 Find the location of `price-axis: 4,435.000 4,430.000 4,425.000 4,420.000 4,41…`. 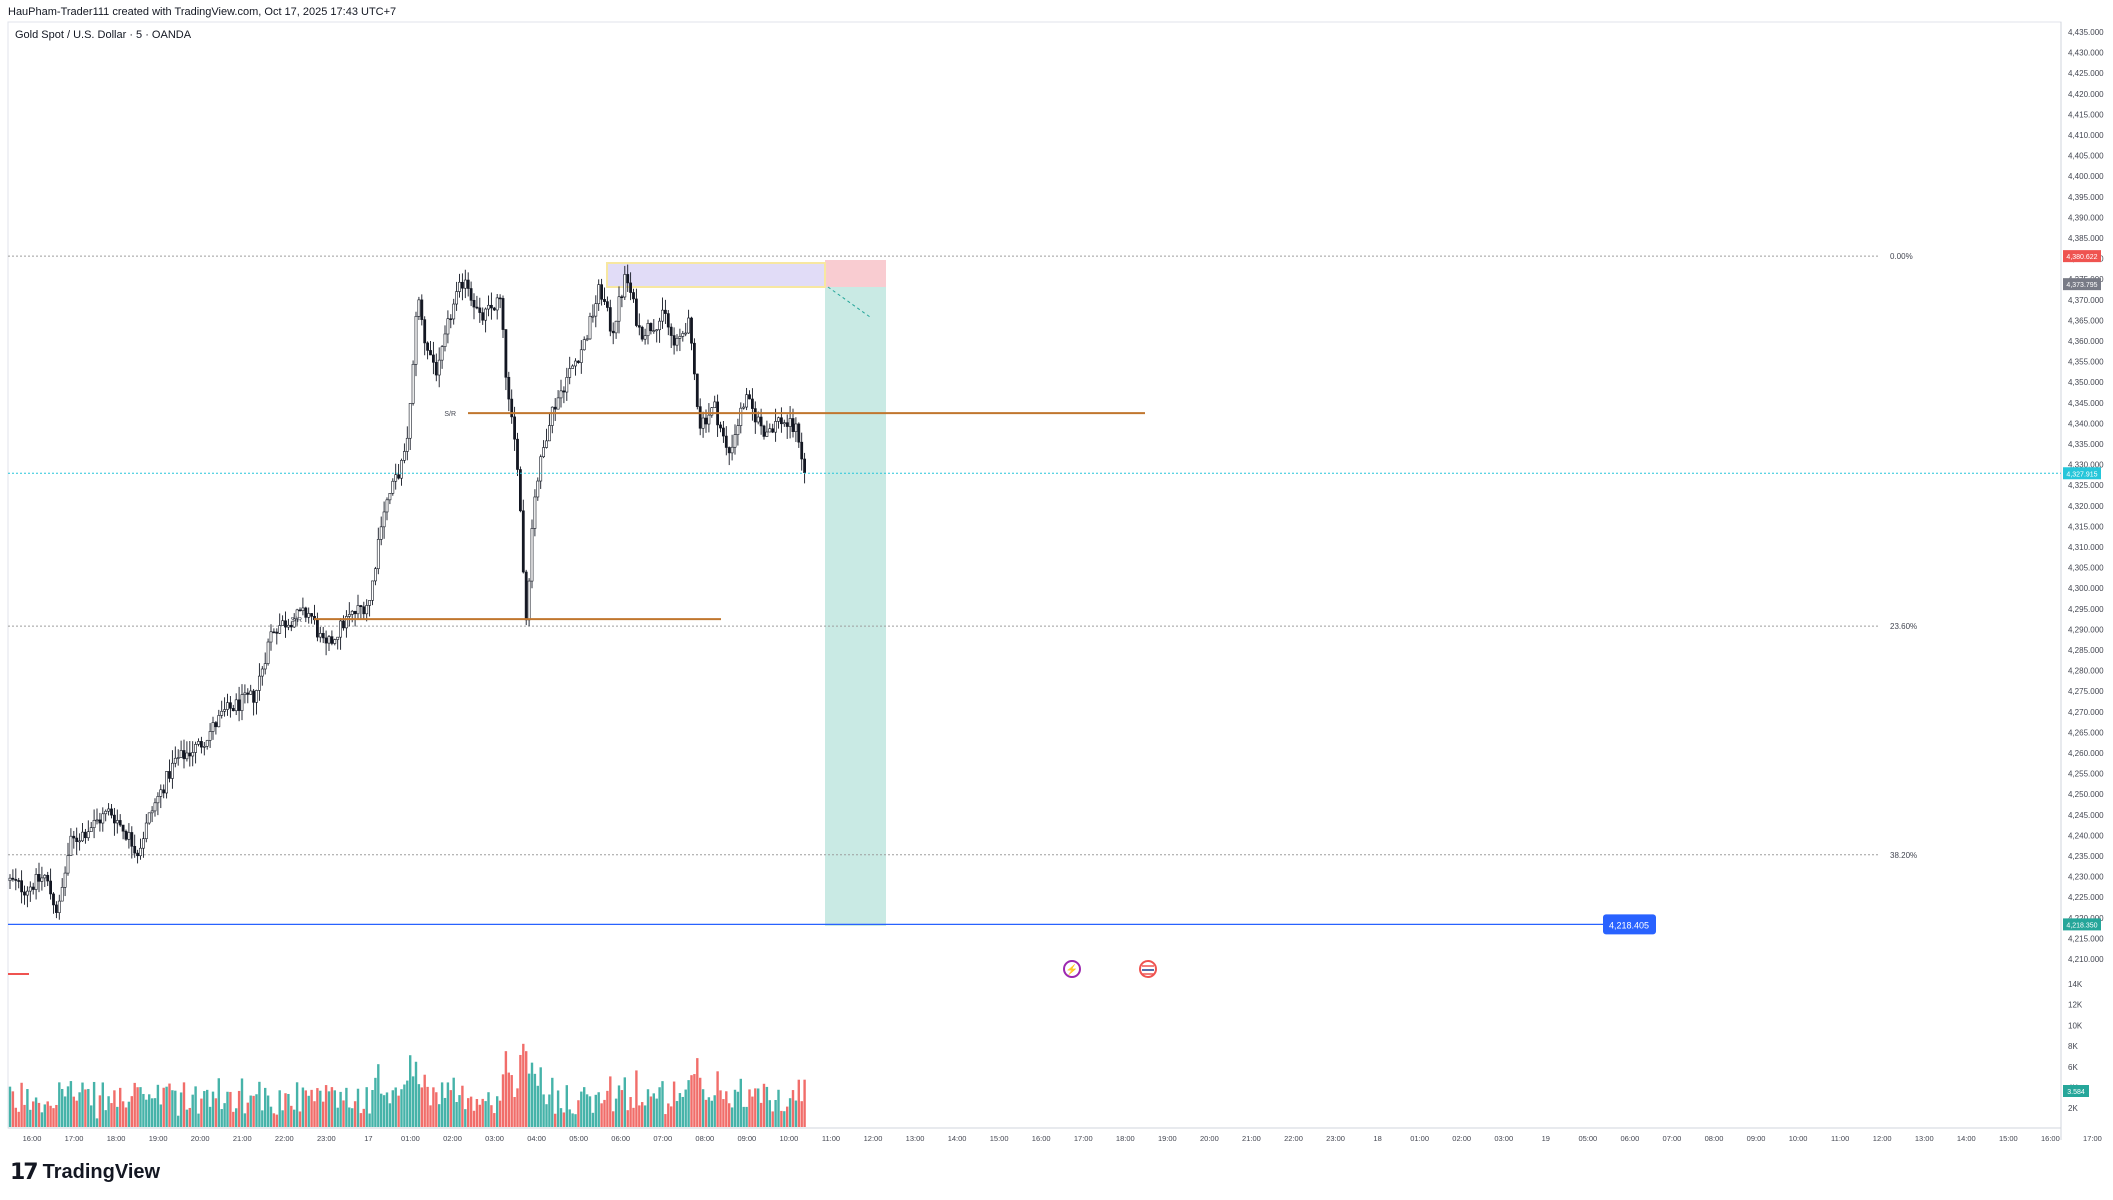

price-axis: 4,435.000 4,430.000 4,425.000 4,420.000 4,41… is located at coordinates (2086, 496).